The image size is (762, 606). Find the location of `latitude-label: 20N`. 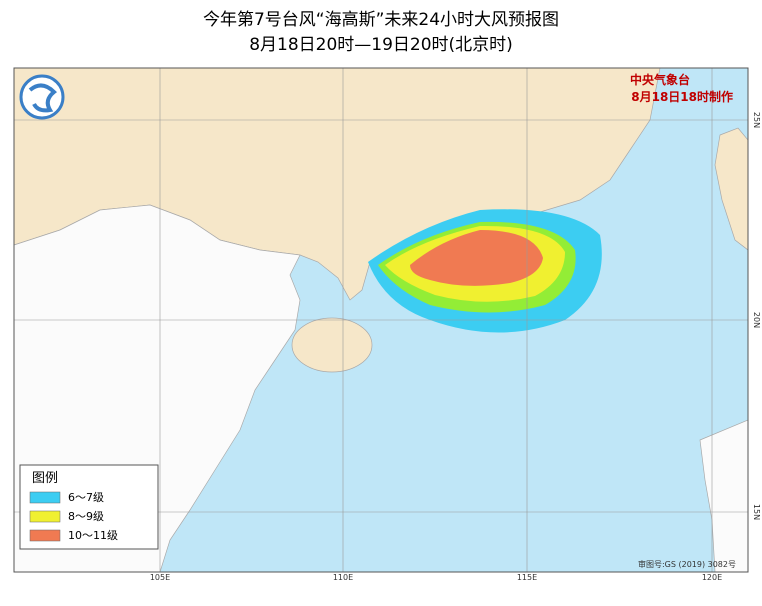

latitude-label: 20N is located at coordinates (756, 320).